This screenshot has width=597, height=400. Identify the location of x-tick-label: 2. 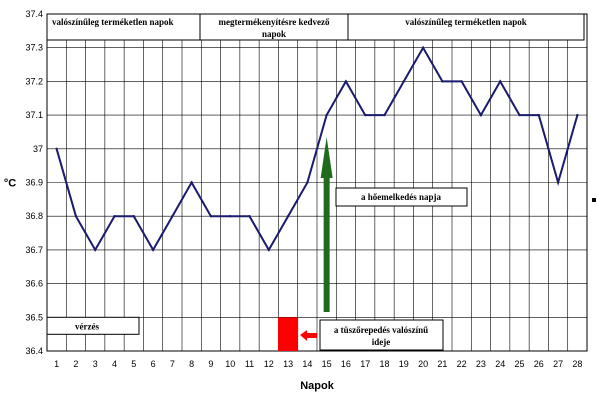
(75, 364).